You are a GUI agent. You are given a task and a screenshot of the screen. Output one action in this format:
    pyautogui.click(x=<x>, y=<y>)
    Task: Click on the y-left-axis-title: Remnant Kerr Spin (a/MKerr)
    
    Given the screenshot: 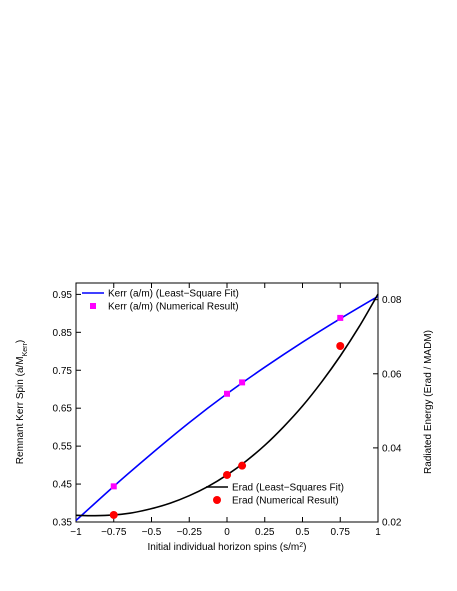 What is the action you would take?
    pyautogui.click(x=22, y=402)
    